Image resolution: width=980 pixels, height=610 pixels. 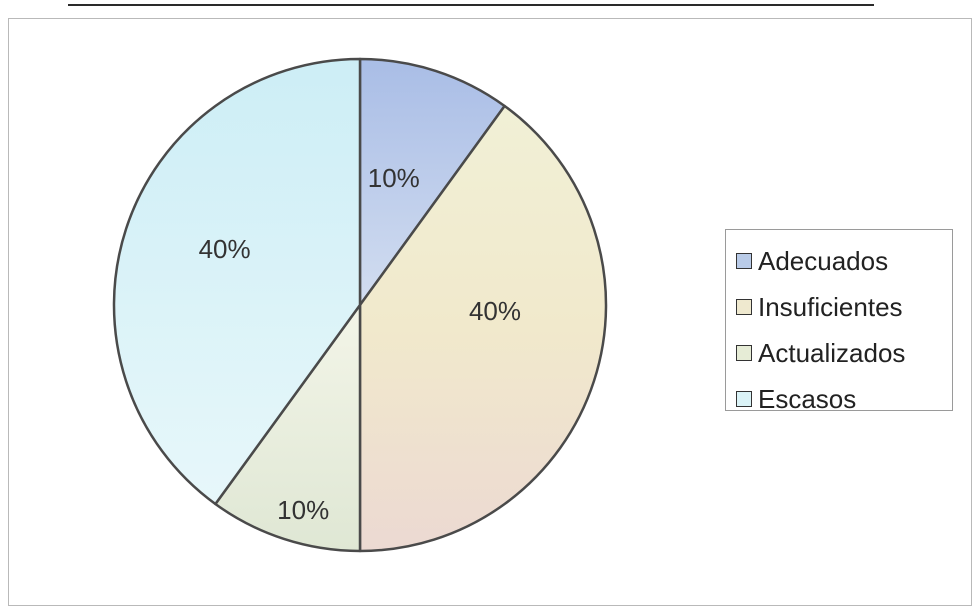 What do you see at coordinates (830, 307) in the screenshot?
I see `legend-label-insuficientes: Insuficientes` at bounding box center [830, 307].